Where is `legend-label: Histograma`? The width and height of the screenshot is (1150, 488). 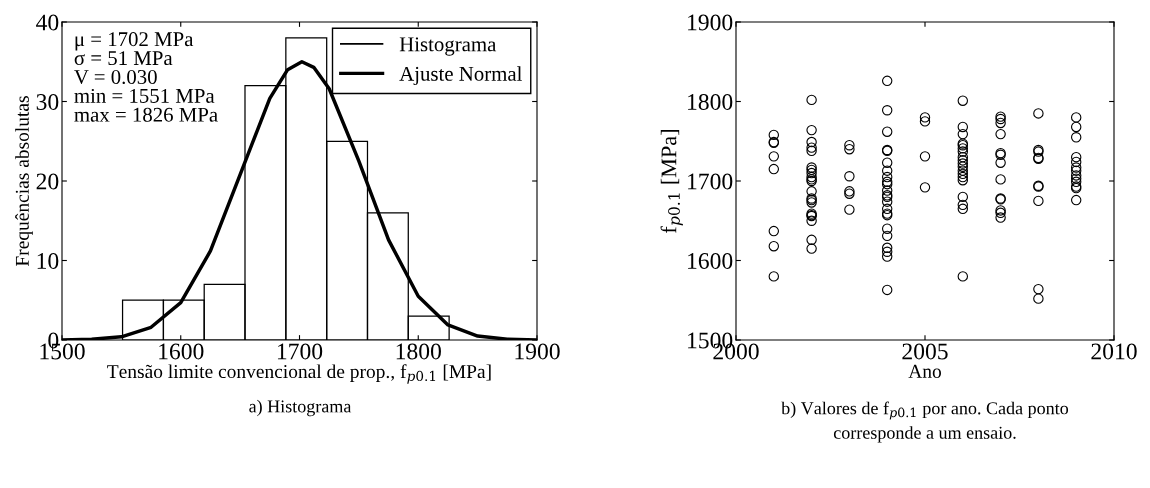 legend-label: Histograma is located at coordinates (448, 46).